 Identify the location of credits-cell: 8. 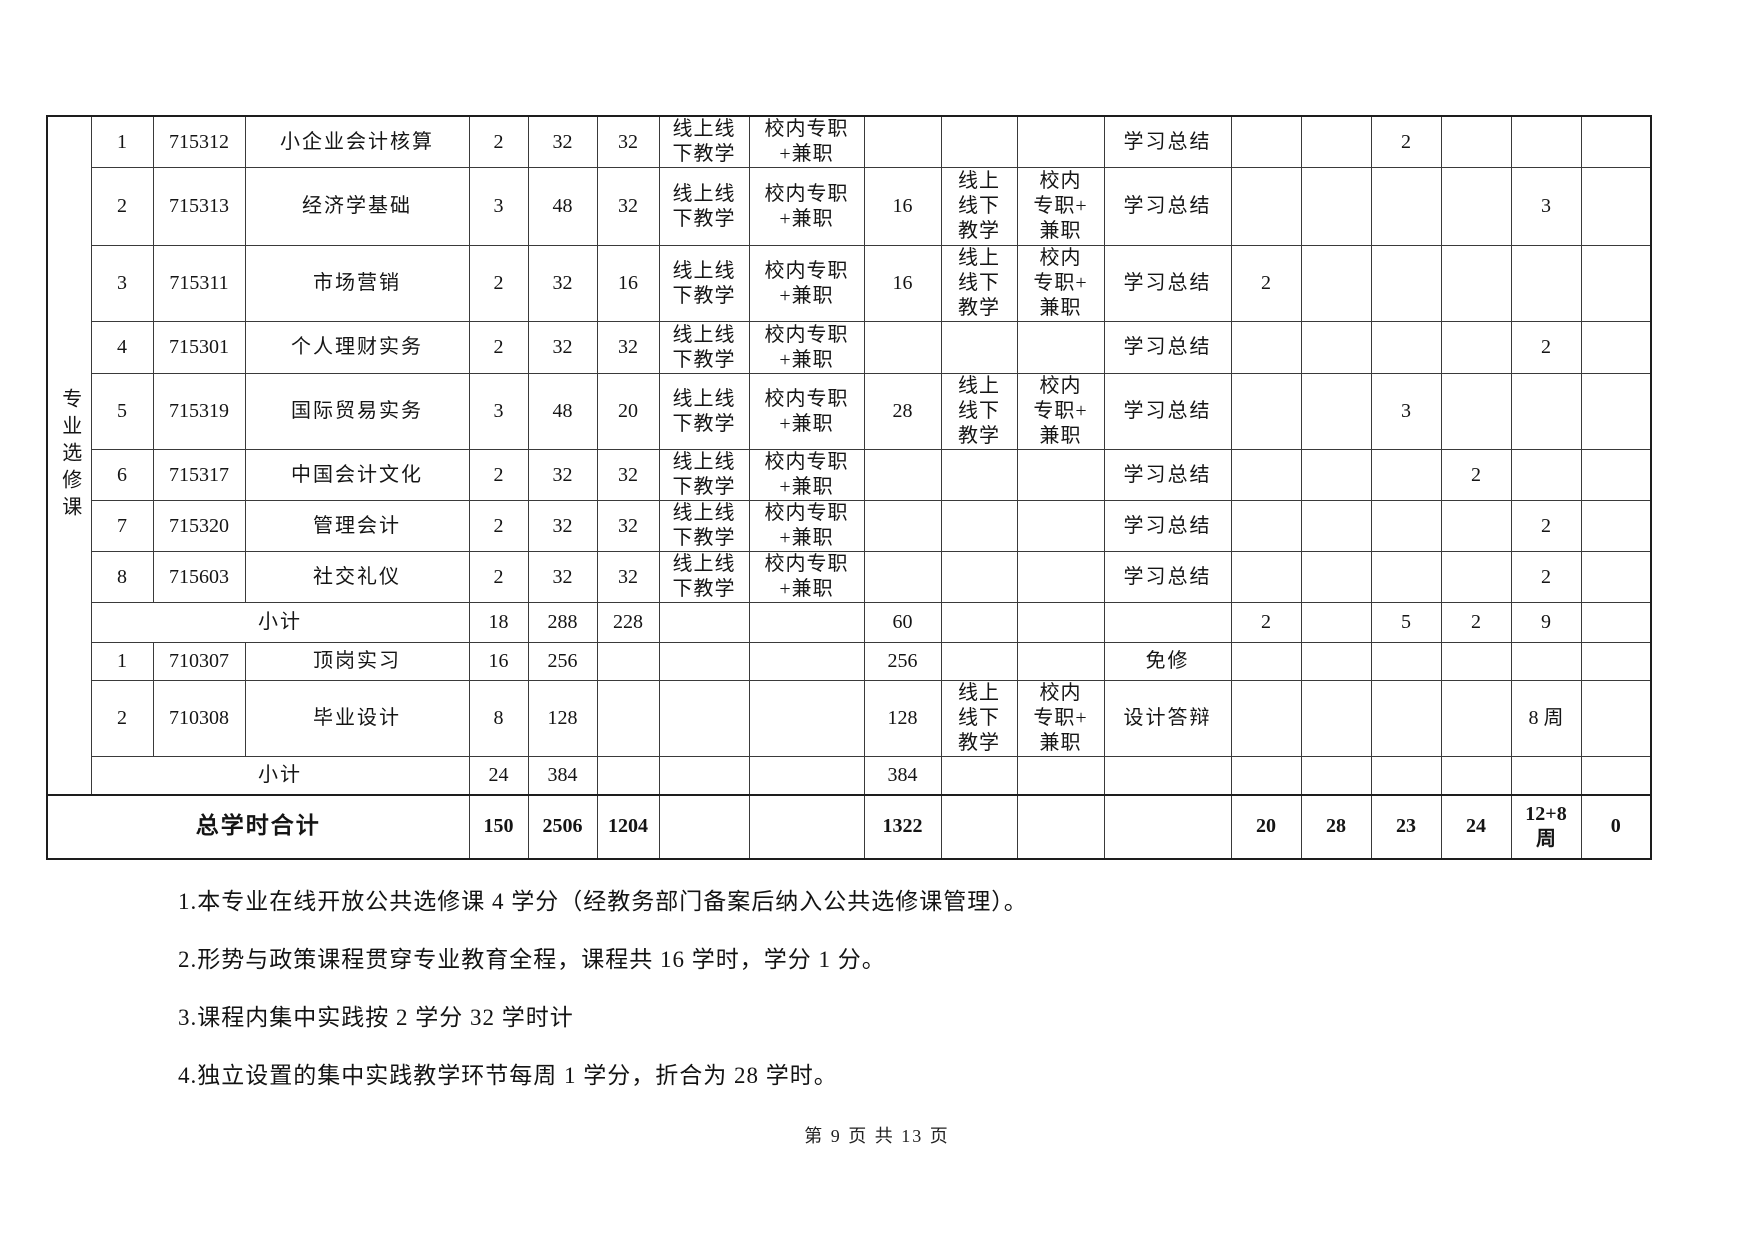
(498, 718).